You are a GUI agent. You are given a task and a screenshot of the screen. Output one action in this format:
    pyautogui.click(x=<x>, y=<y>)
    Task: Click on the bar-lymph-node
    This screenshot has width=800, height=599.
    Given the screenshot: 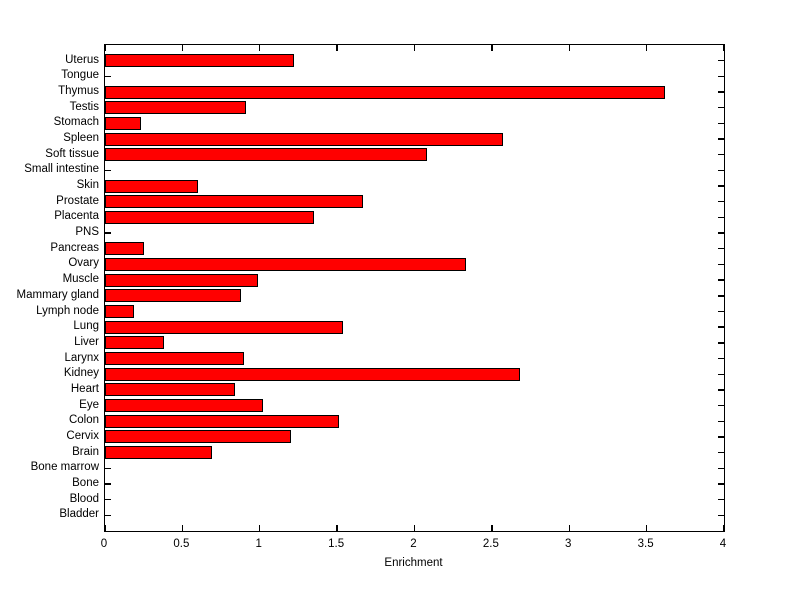 What is the action you would take?
    pyautogui.click(x=120, y=312)
    